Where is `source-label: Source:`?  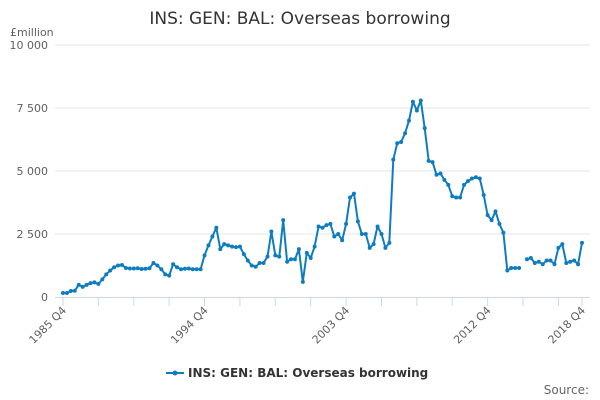
source-label: Source: is located at coordinates (566, 390).